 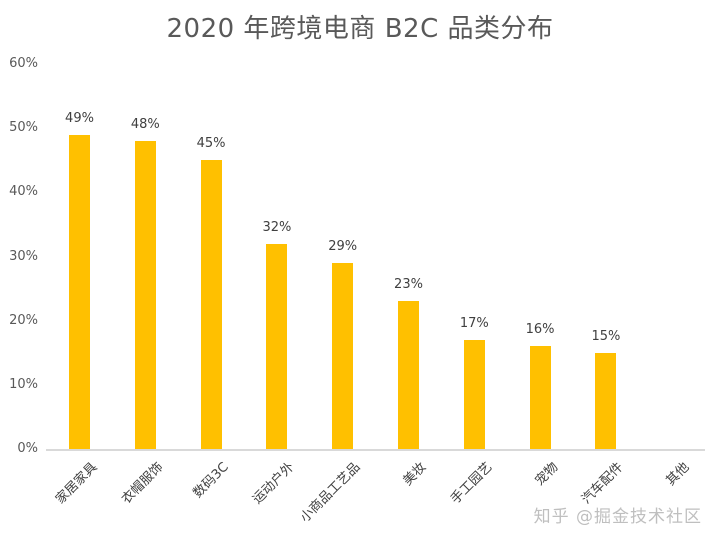 I want to click on x-tick-label: 汽车配件, so click(x=603, y=483).